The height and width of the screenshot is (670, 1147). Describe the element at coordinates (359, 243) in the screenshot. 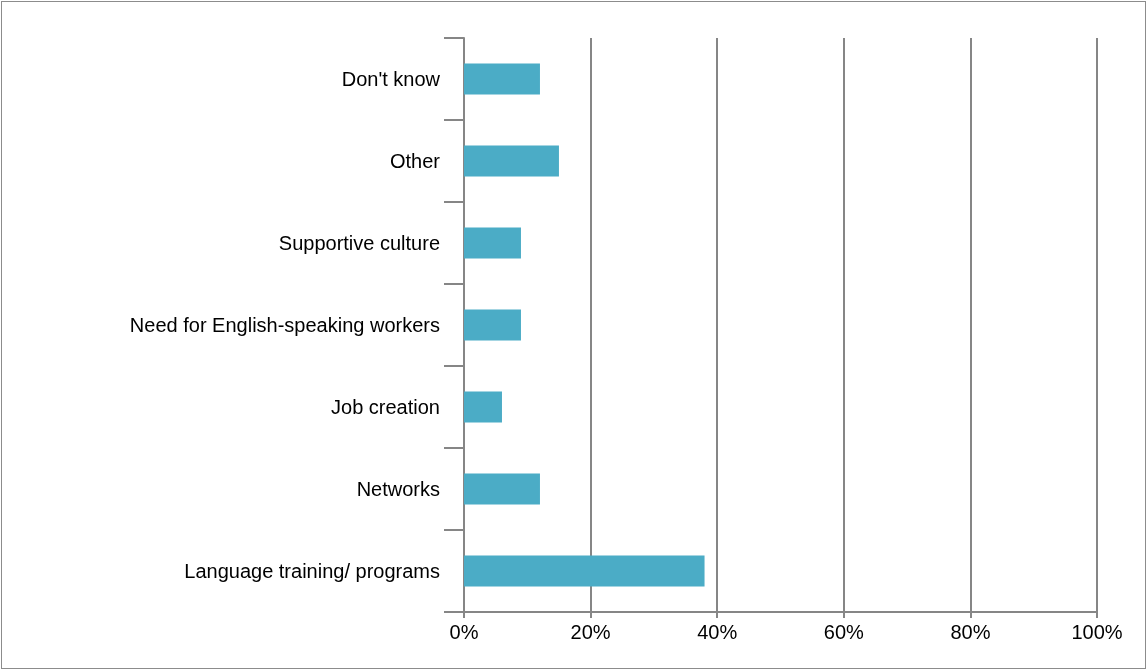

I see `y-tick-label: Supportive culture` at that location.